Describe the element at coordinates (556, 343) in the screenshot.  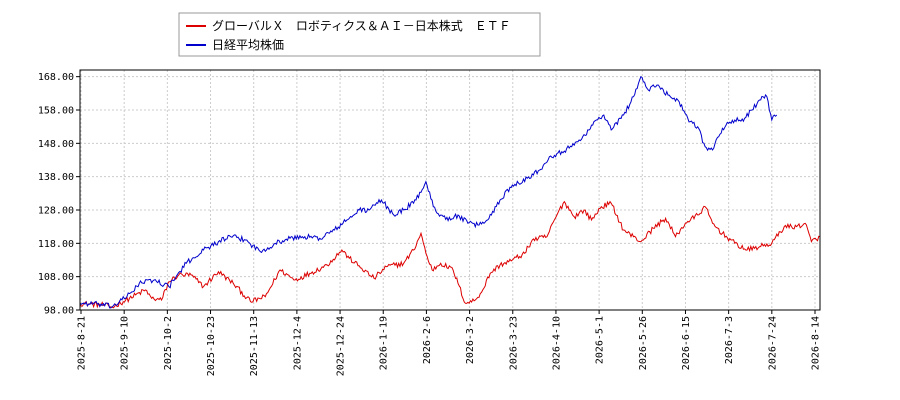
I see `x-tick-label: 2026-4-10` at that location.